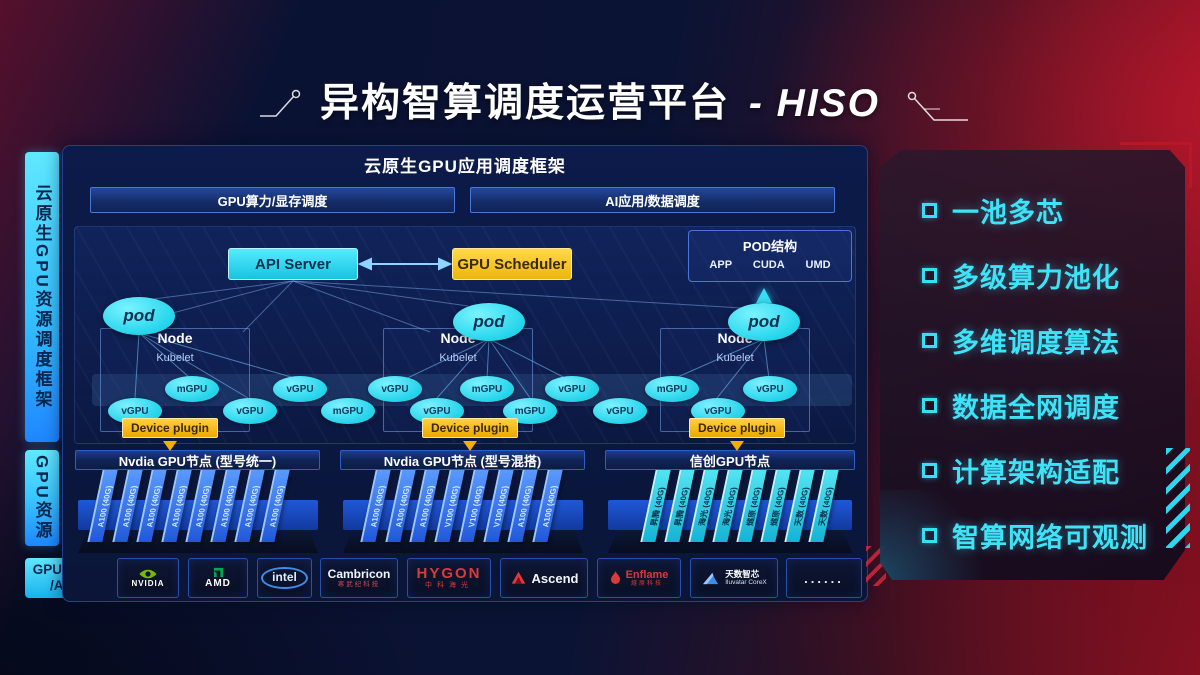 The width and height of the screenshot is (1200, 675). I want to click on feature-label: 智算网络可观测, so click(1050, 537).